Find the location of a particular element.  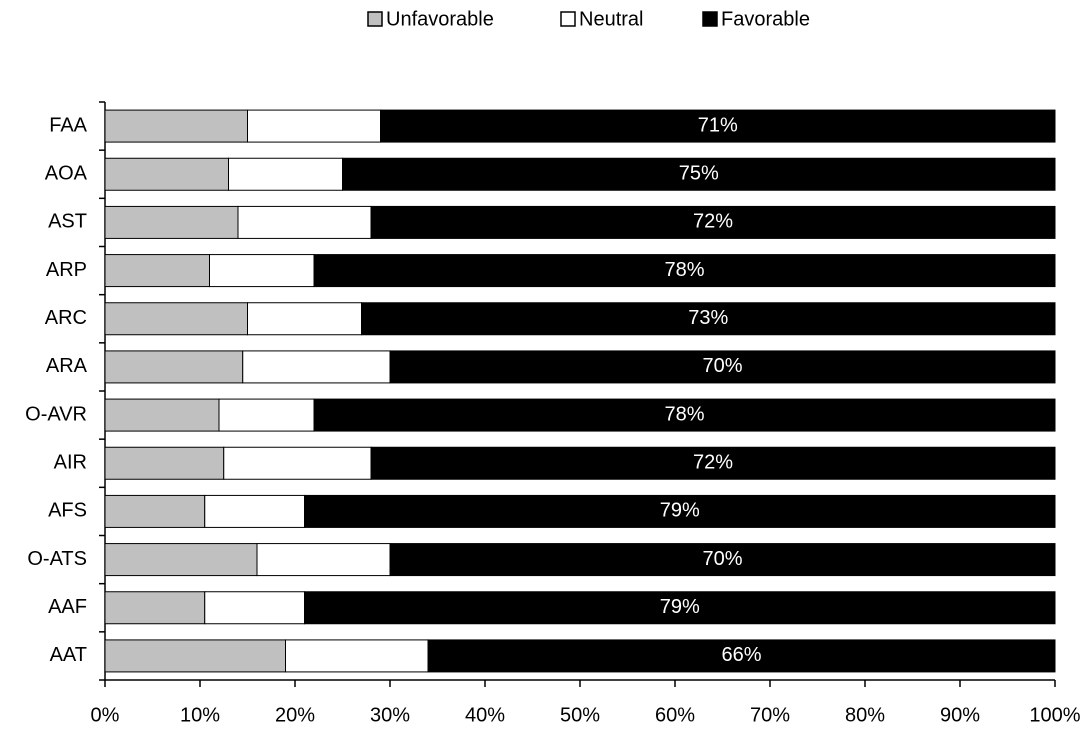

y-tick-label: ARC is located at coordinates (66, 318).